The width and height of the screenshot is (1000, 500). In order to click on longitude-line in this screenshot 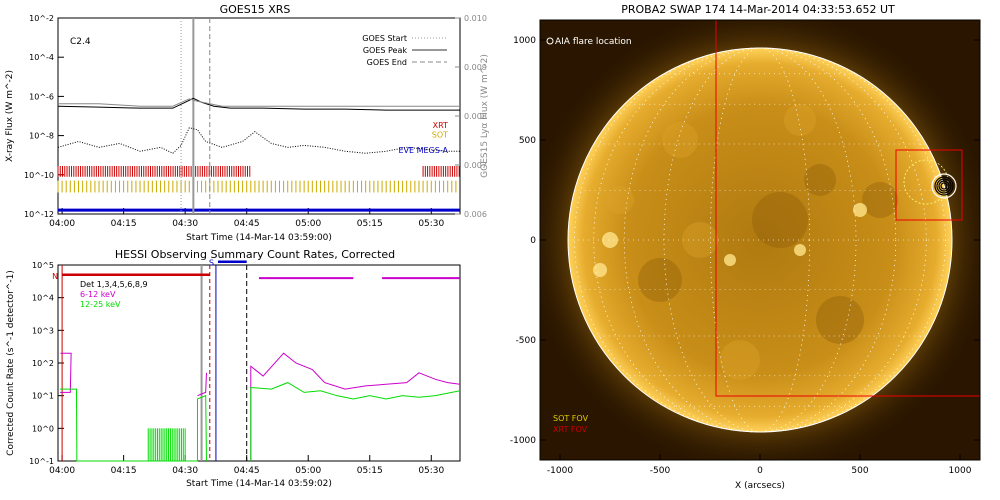, I will do `click(760, 240)`.